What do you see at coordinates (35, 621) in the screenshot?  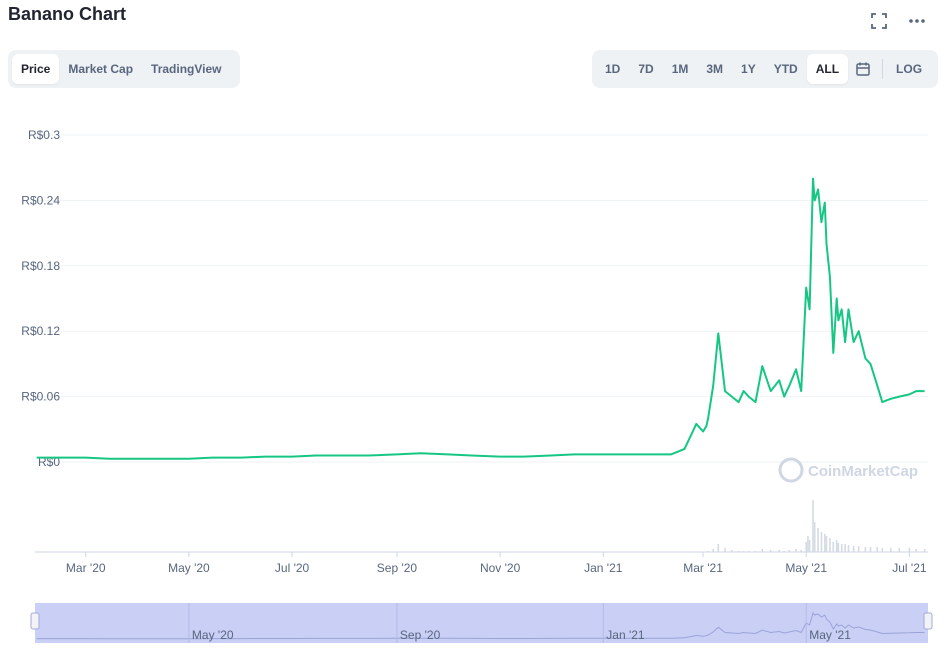 I see `navigator-left-handle` at bounding box center [35, 621].